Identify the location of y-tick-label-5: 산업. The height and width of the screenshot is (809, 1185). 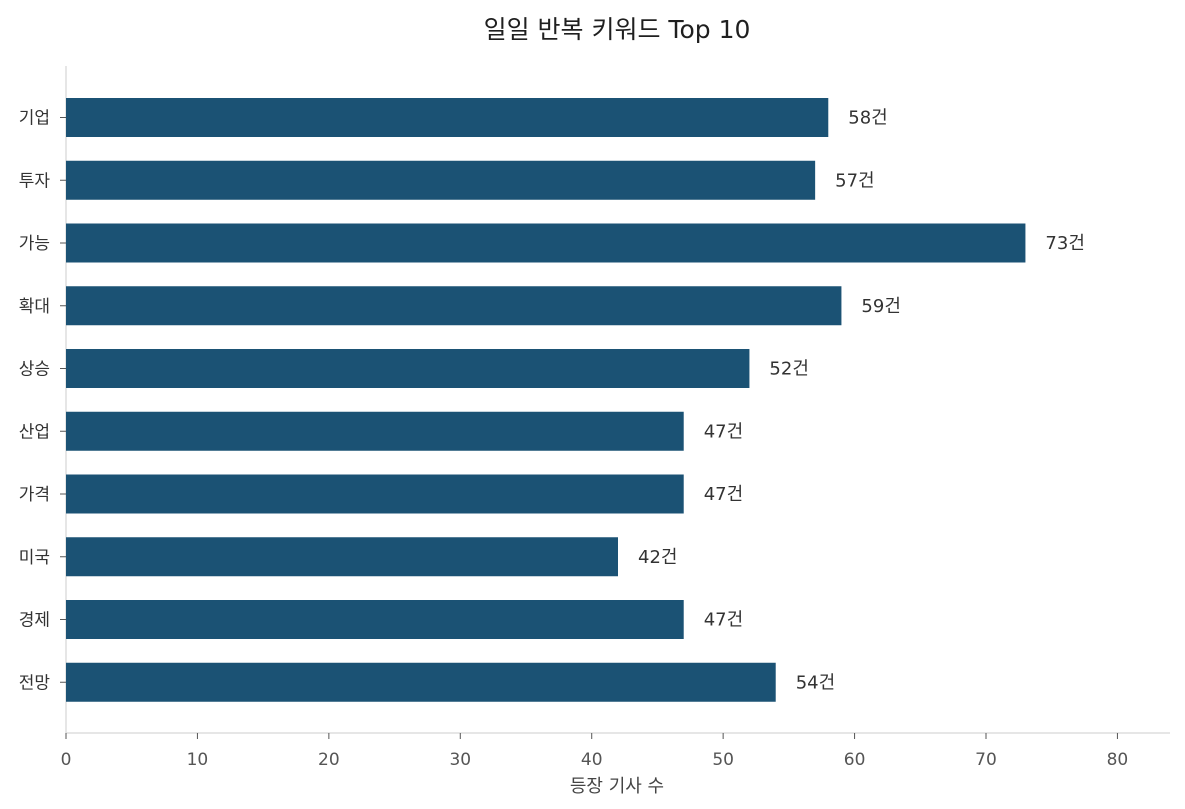
(34, 432).